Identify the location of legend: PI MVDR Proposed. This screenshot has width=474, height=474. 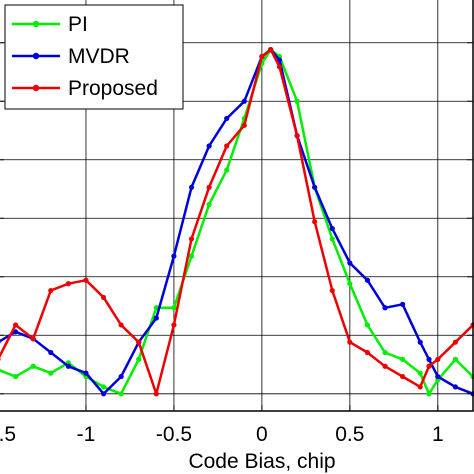
(94, 57).